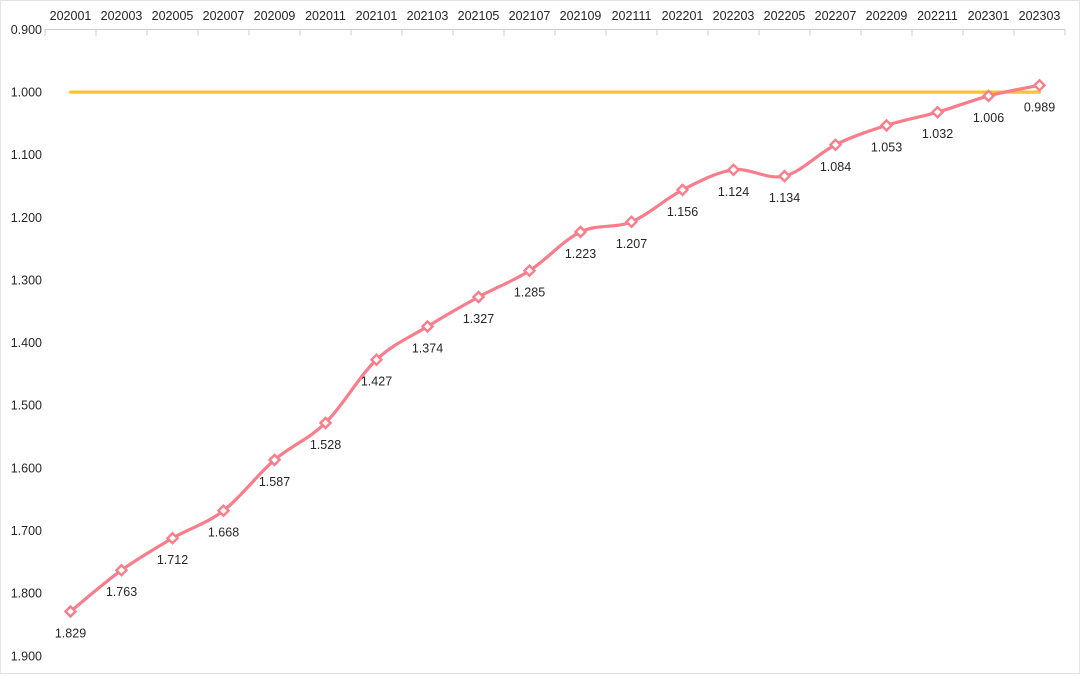 This screenshot has height=678, width=1080. Describe the element at coordinates (632, 16) in the screenshot. I see `x-axis-tick-label: 202111` at that location.